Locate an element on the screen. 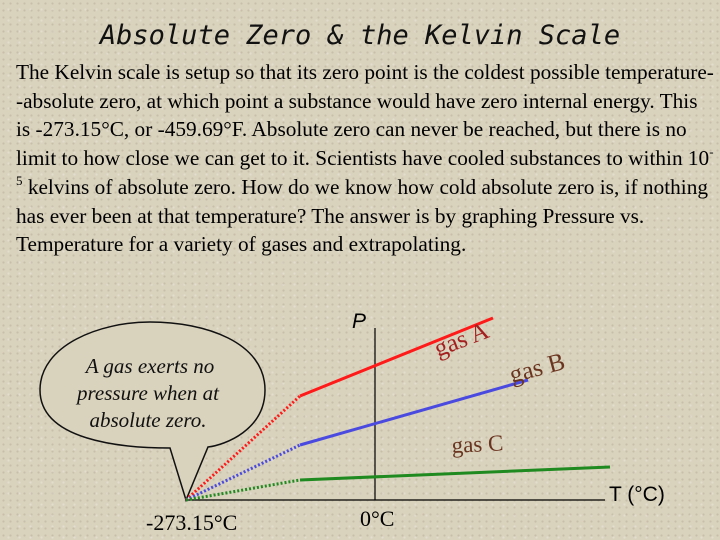 The height and width of the screenshot is (540, 720). paragraph-exponent: -5 is located at coordinates (365, 166).